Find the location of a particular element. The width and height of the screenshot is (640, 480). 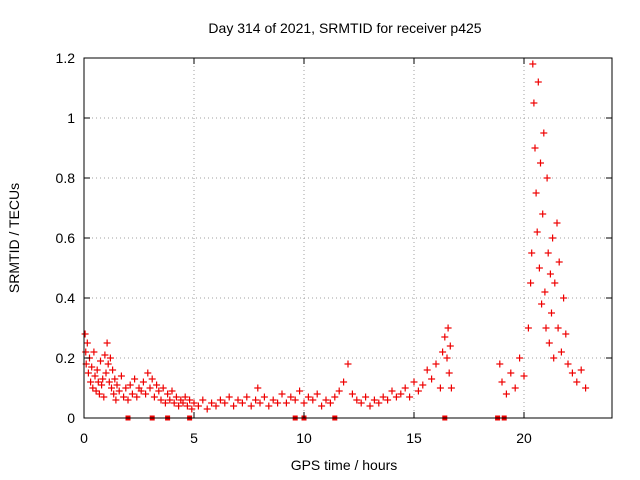

y-tick-label: 1.2 is located at coordinates (66, 58).